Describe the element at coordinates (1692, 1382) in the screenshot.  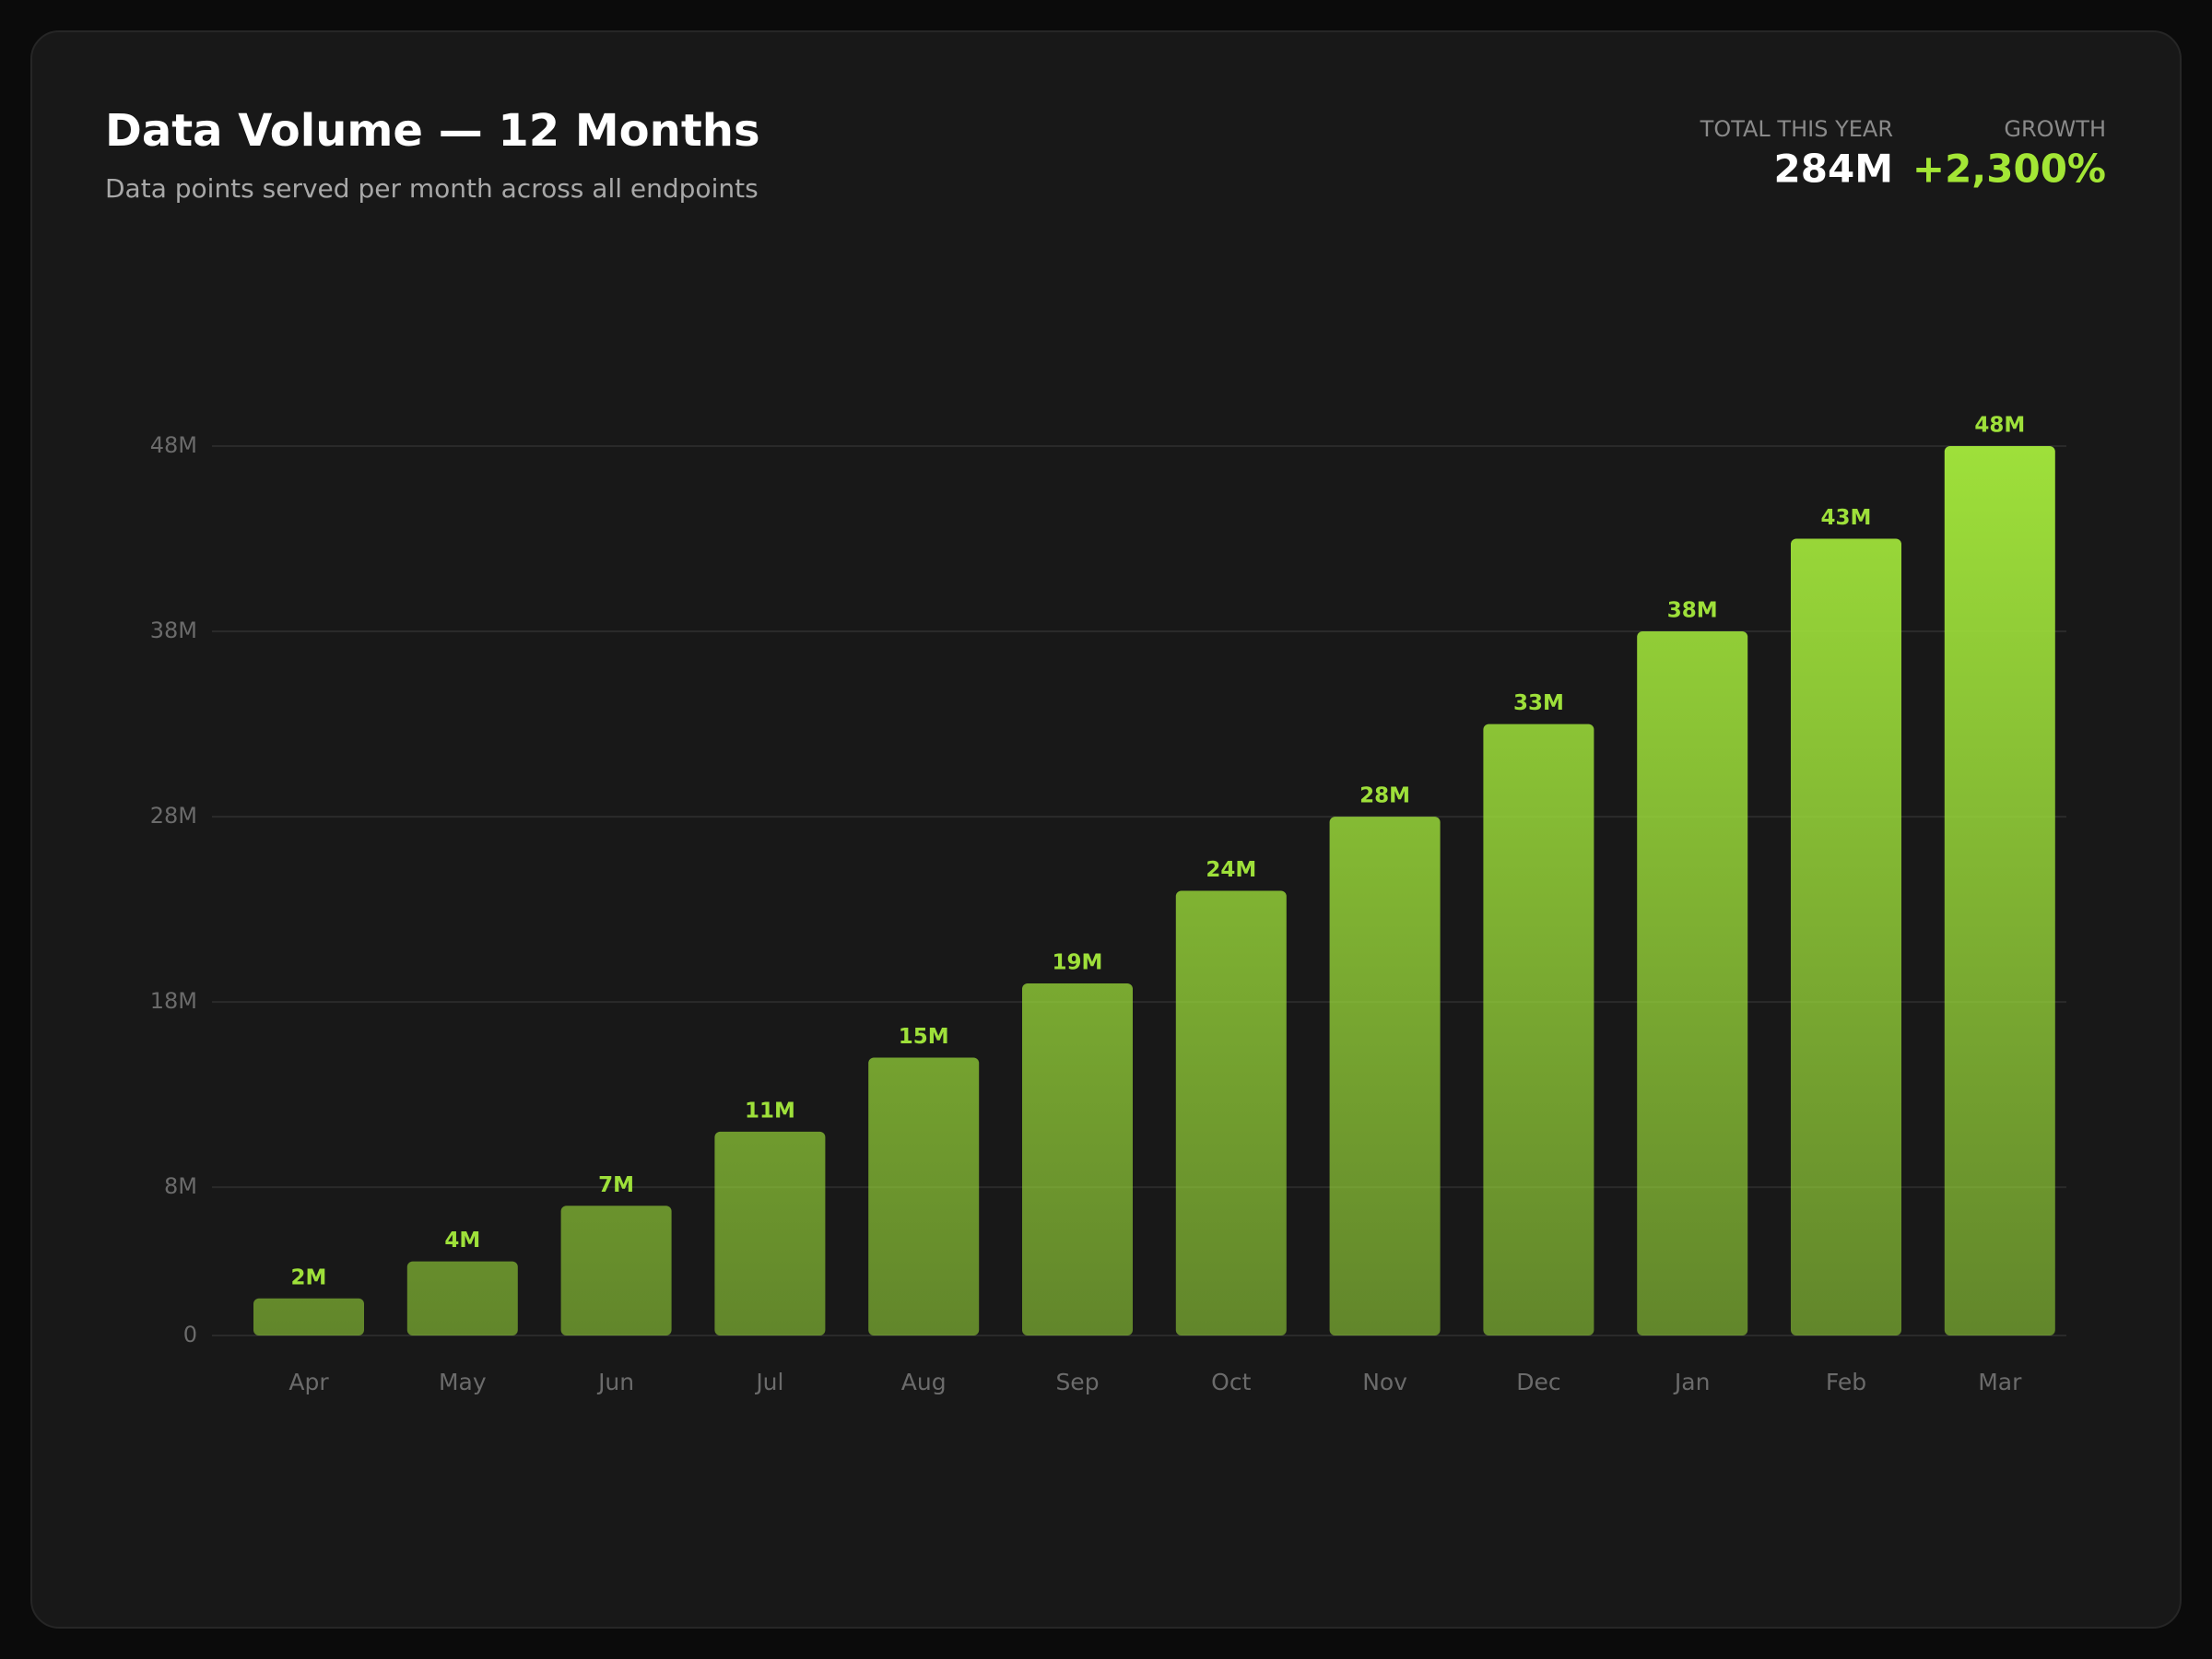
I see `x-tick-label: Jan` at that location.